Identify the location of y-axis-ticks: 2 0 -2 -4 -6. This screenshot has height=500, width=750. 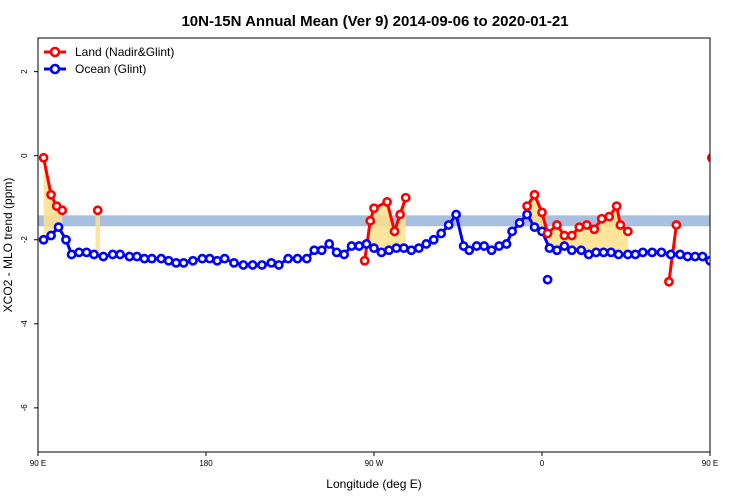
(29, 240).